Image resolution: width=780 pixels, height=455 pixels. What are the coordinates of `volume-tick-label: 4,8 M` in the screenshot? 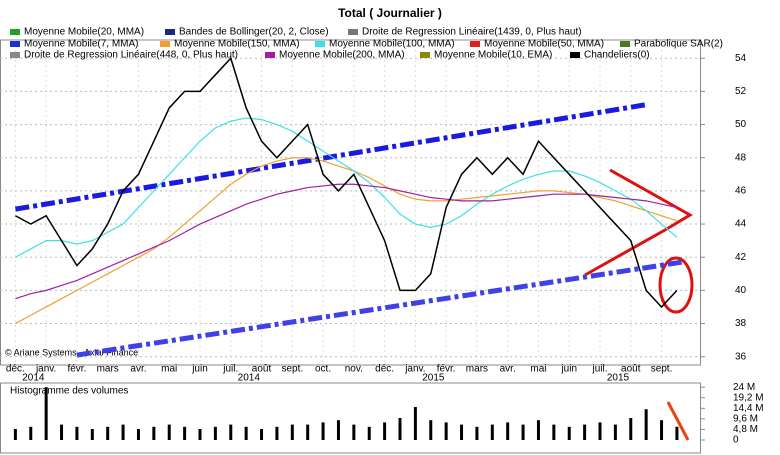 It's located at (745, 429).